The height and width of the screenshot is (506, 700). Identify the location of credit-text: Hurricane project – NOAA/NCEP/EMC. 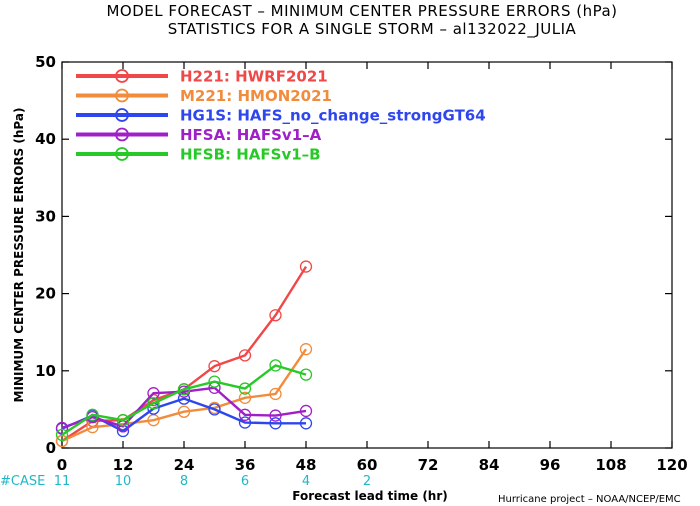
(589, 499).